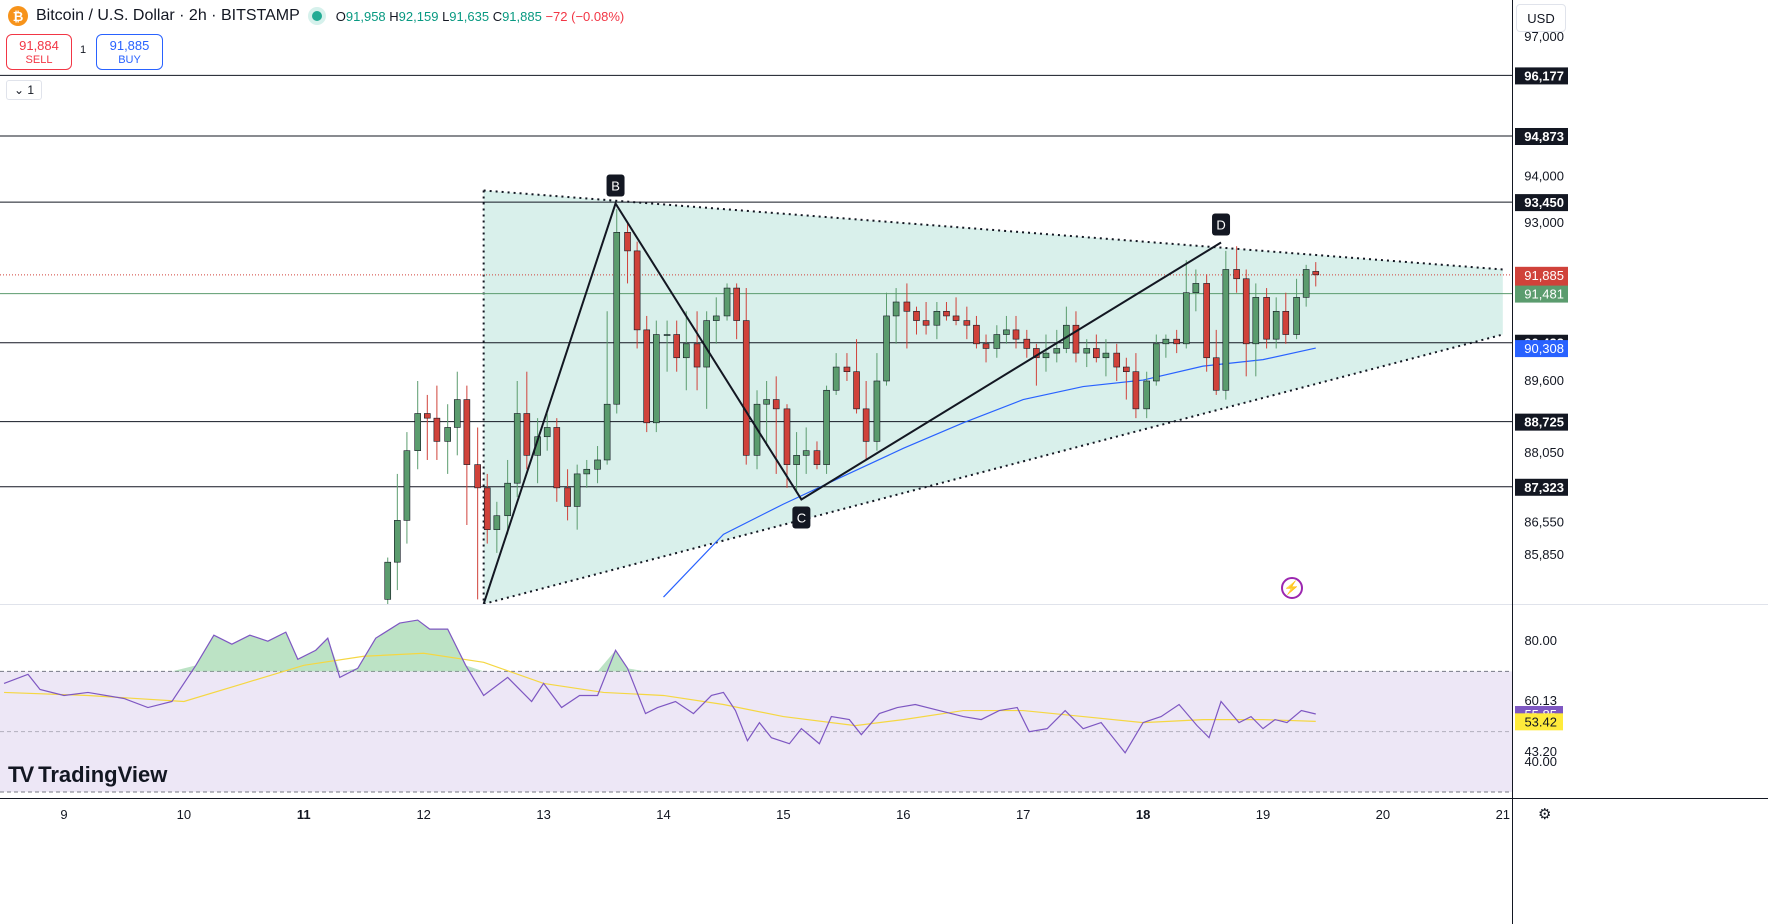  Describe the element at coordinates (1540, 700) in the screenshot. I see `rsi-axis-tick: 60.13` at that location.